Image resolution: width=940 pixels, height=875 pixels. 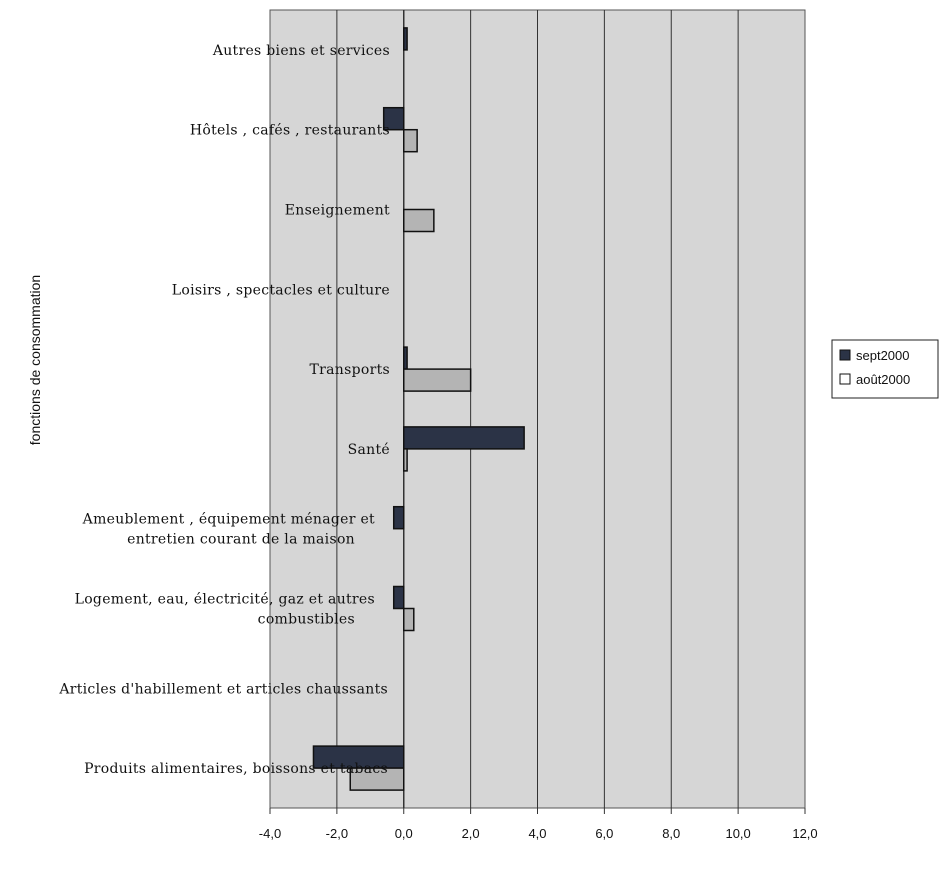 What do you see at coordinates (885, 369) in the screenshot?
I see `legend: sept2000 août2000` at bounding box center [885, 369].